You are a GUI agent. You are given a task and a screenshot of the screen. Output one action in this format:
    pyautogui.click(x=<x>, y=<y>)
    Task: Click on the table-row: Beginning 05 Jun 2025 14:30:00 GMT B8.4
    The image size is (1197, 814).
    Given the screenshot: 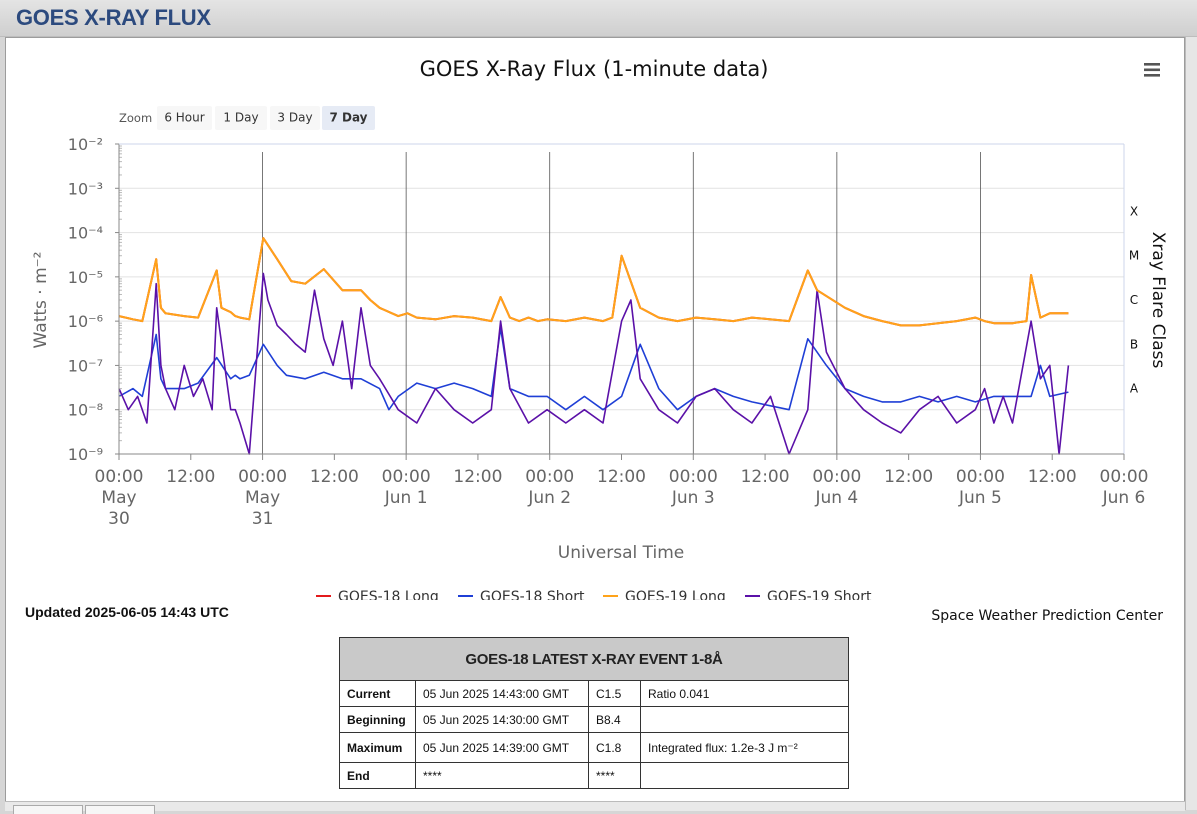 What is the action you would take?
    pyautogui.click(x=594, y=719)
    